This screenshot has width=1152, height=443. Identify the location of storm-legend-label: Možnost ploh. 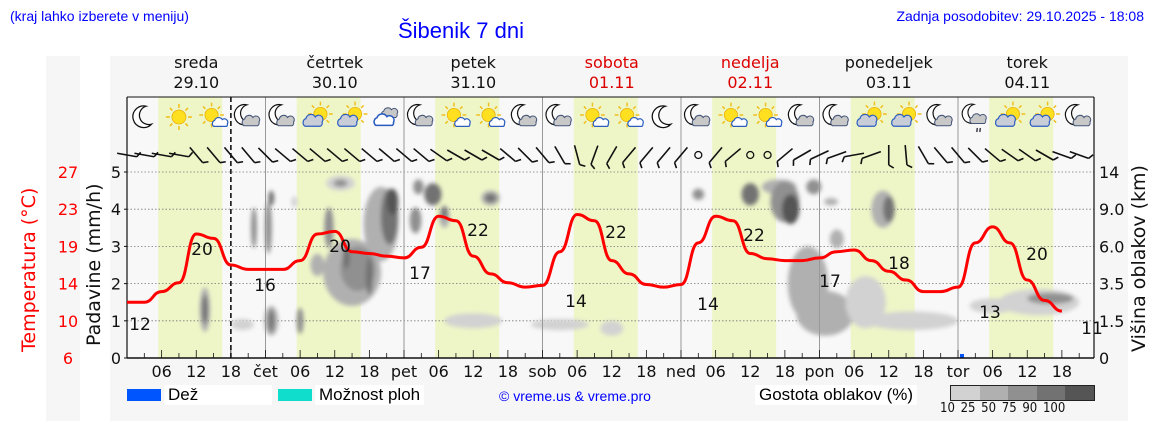
(370, 395).